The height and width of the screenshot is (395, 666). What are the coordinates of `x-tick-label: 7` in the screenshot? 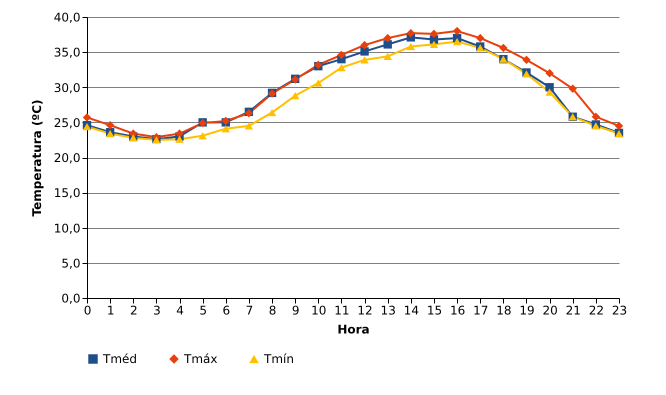 It's located at (250, 311).